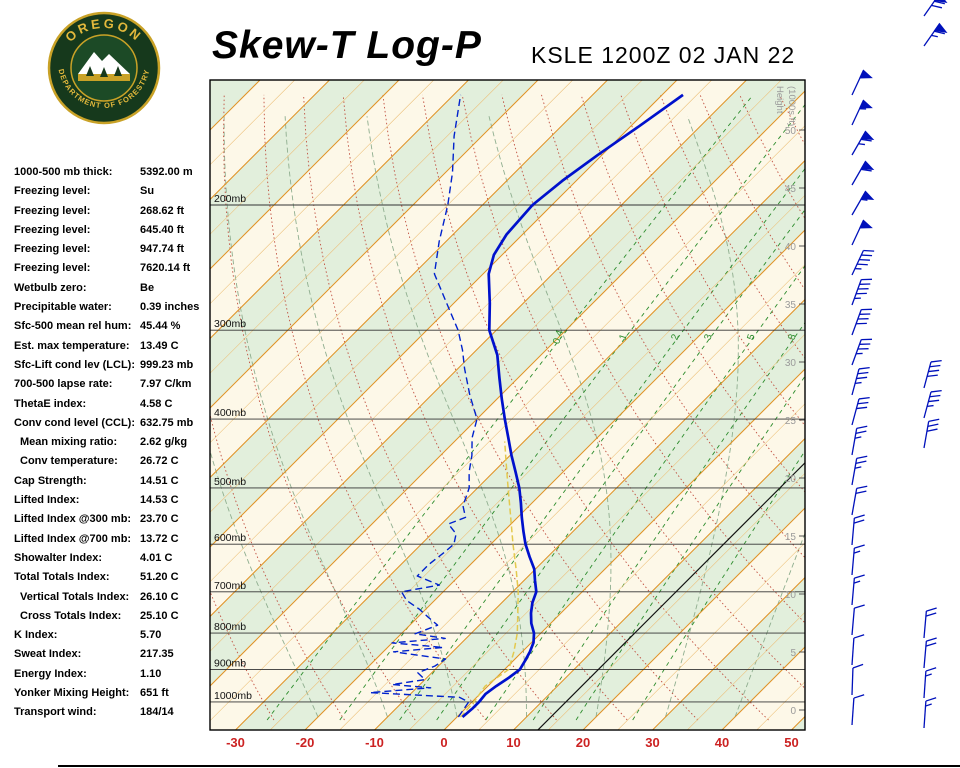  I want to click on index-row: Total Totals Index: 51.20 C, so click(114, 580).